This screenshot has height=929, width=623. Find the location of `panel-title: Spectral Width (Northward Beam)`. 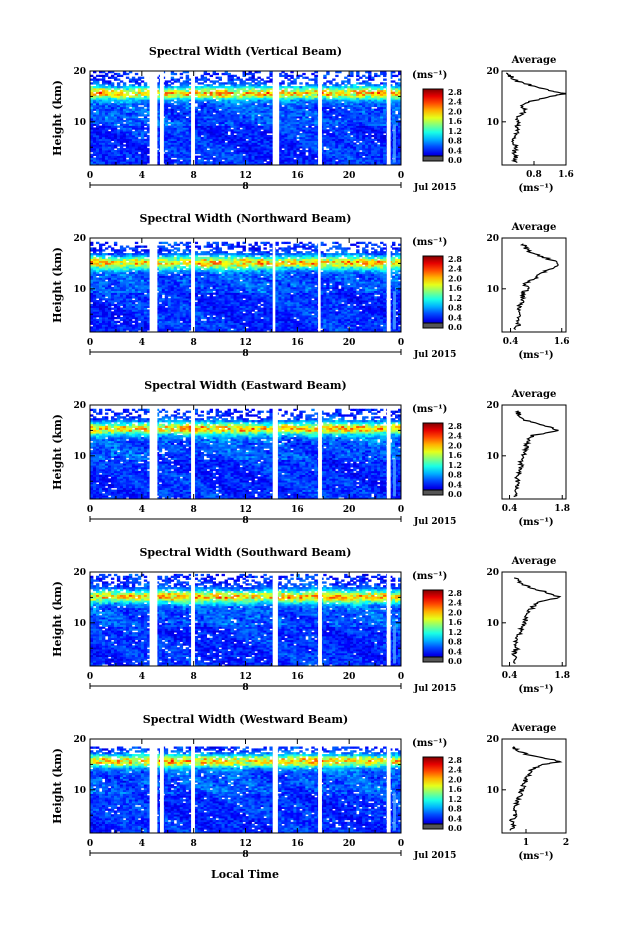

panel-title: Spectral Width (Northward Beam) is located at coordinates (246, 218).